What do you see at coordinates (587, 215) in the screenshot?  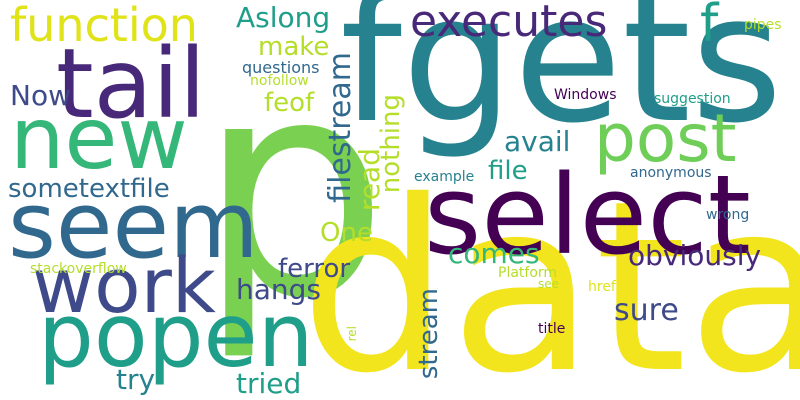 I see `word-select: select` at bounding box center [587, 215].